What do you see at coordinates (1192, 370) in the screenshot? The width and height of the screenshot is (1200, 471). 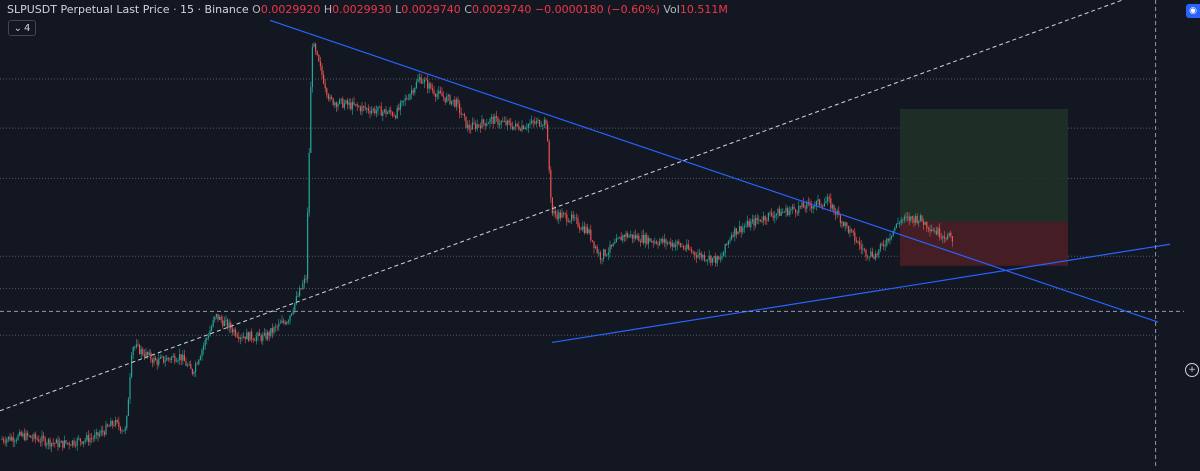 I see `plus-circle-icon: +` at bounding box center [1192, 370].